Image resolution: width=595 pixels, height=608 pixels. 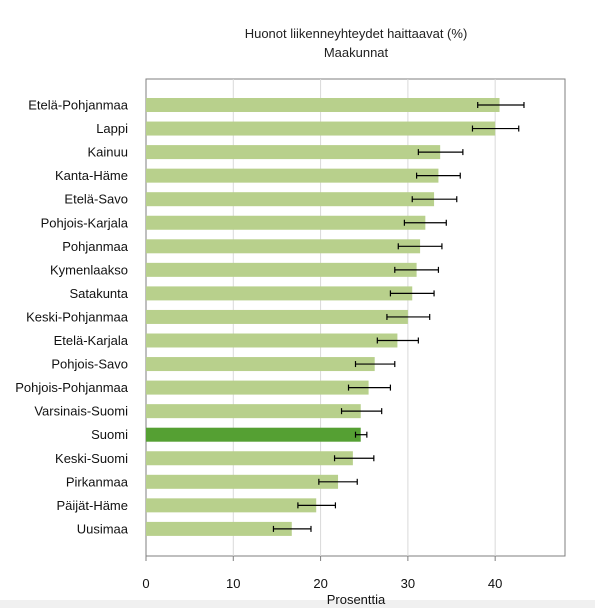 I want to click on chart-subtitle: Maakunnat, so click(x=356, y=52).